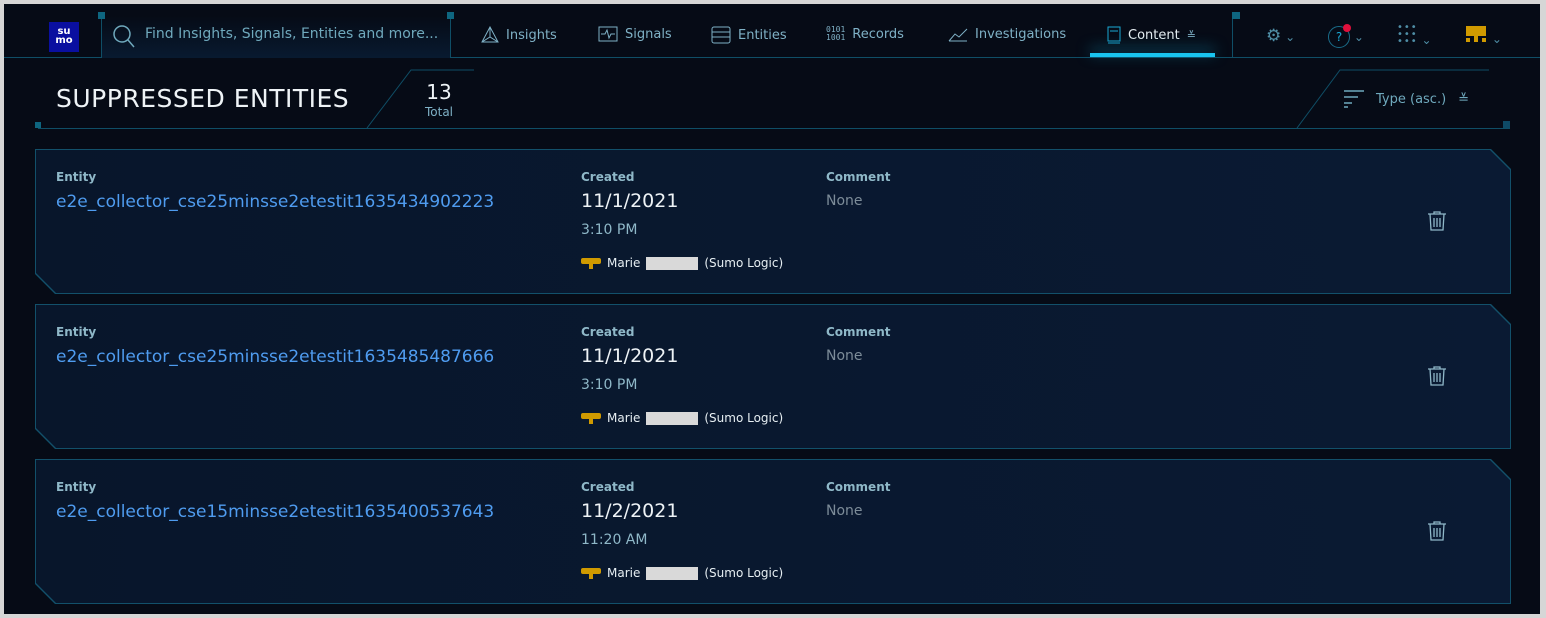 The image size is (1546, 618). I want to click on total-count: 13, so click(439, 92).